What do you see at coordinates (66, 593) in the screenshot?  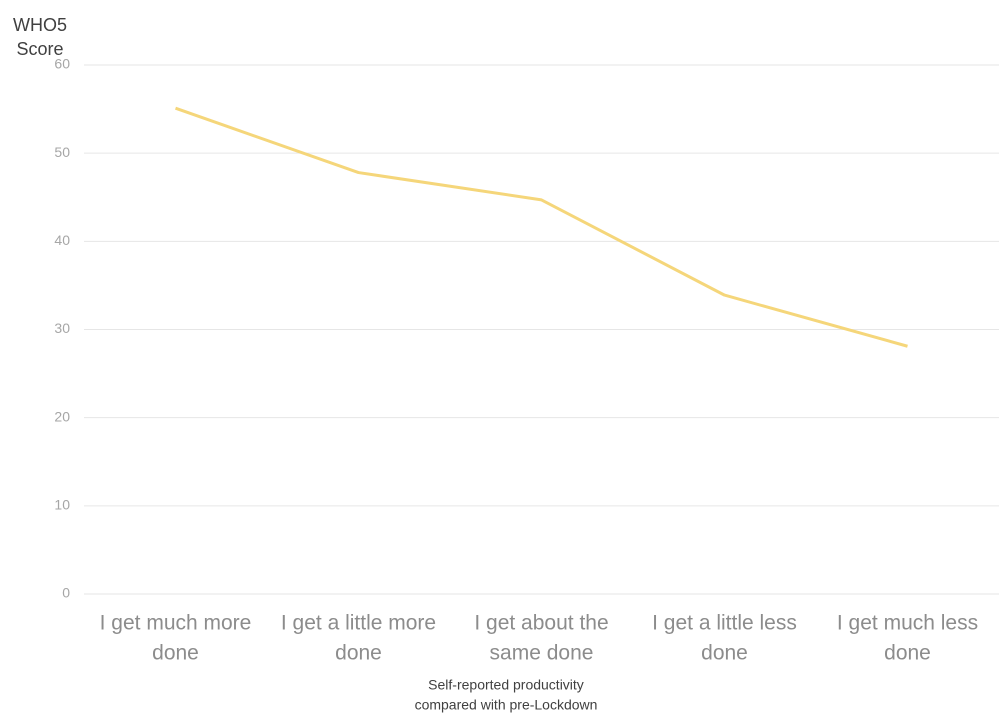 I see `y-tick-label: 0` at bounding box center [66, 593].